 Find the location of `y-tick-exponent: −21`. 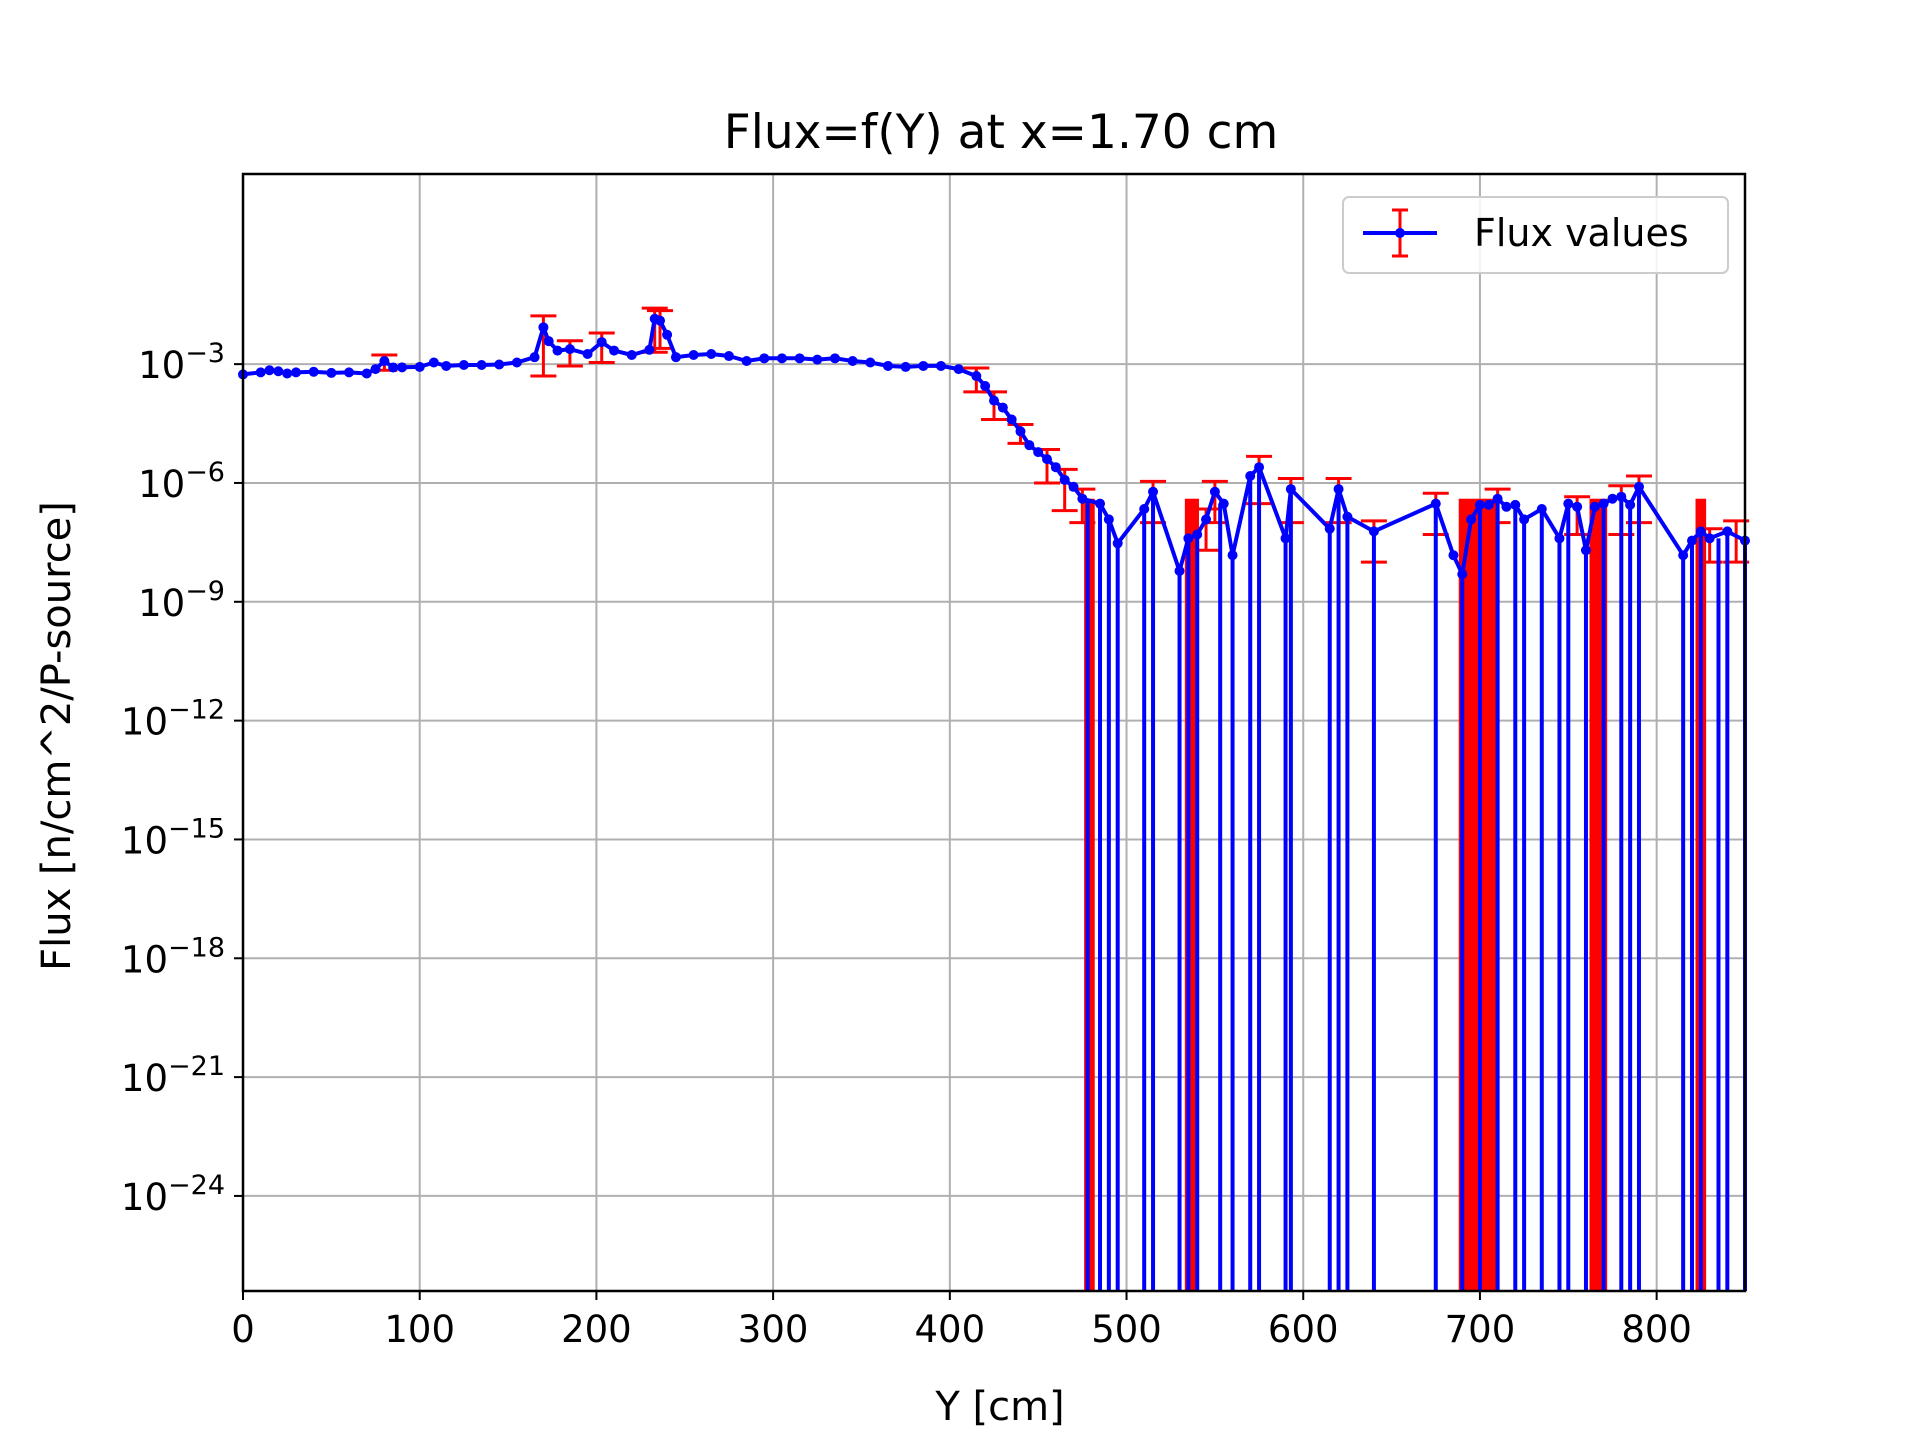

y-tick-exponent: −21 is located at coordinates (196, 1066).